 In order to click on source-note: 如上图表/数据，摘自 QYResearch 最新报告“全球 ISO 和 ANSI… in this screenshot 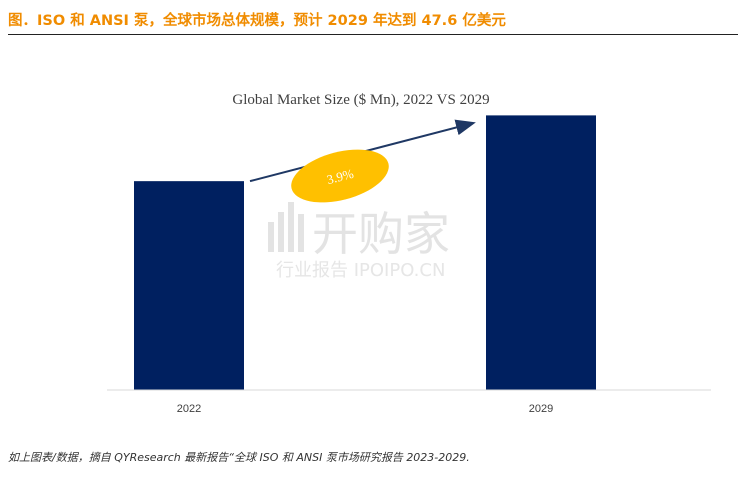, I will do `click(239, 457)`.